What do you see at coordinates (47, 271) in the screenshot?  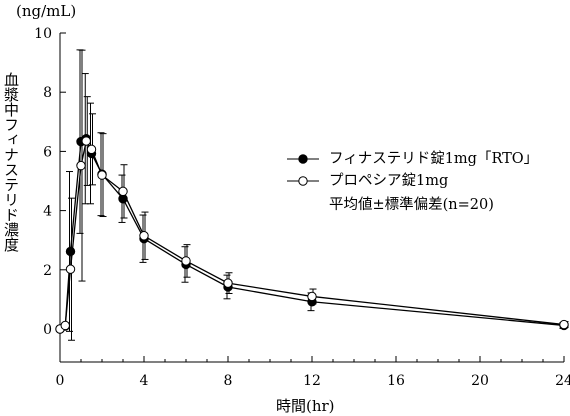 I see `y-tick-label: 2` at bounding box center [47, 271].